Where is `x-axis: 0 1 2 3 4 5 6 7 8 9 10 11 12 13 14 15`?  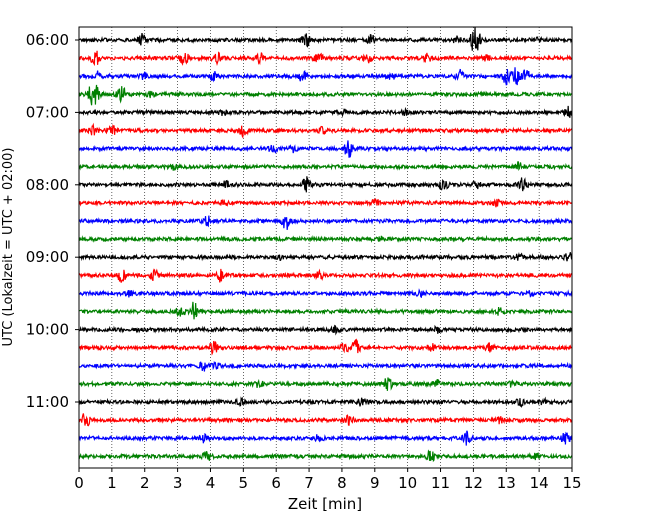
x-axis: 0 1 2 3 4 5 6 7 8 9 10 11 12 13 14 15 is located at coordinates (328, 480).